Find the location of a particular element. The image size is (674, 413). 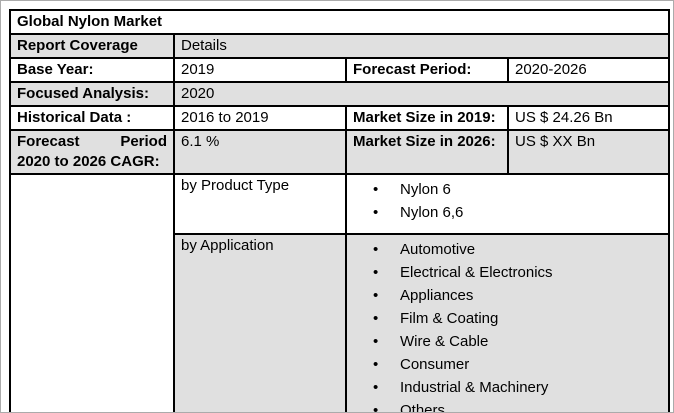

market-size-2026-value: US $ XX Bn is located at coordinates (588, 152).